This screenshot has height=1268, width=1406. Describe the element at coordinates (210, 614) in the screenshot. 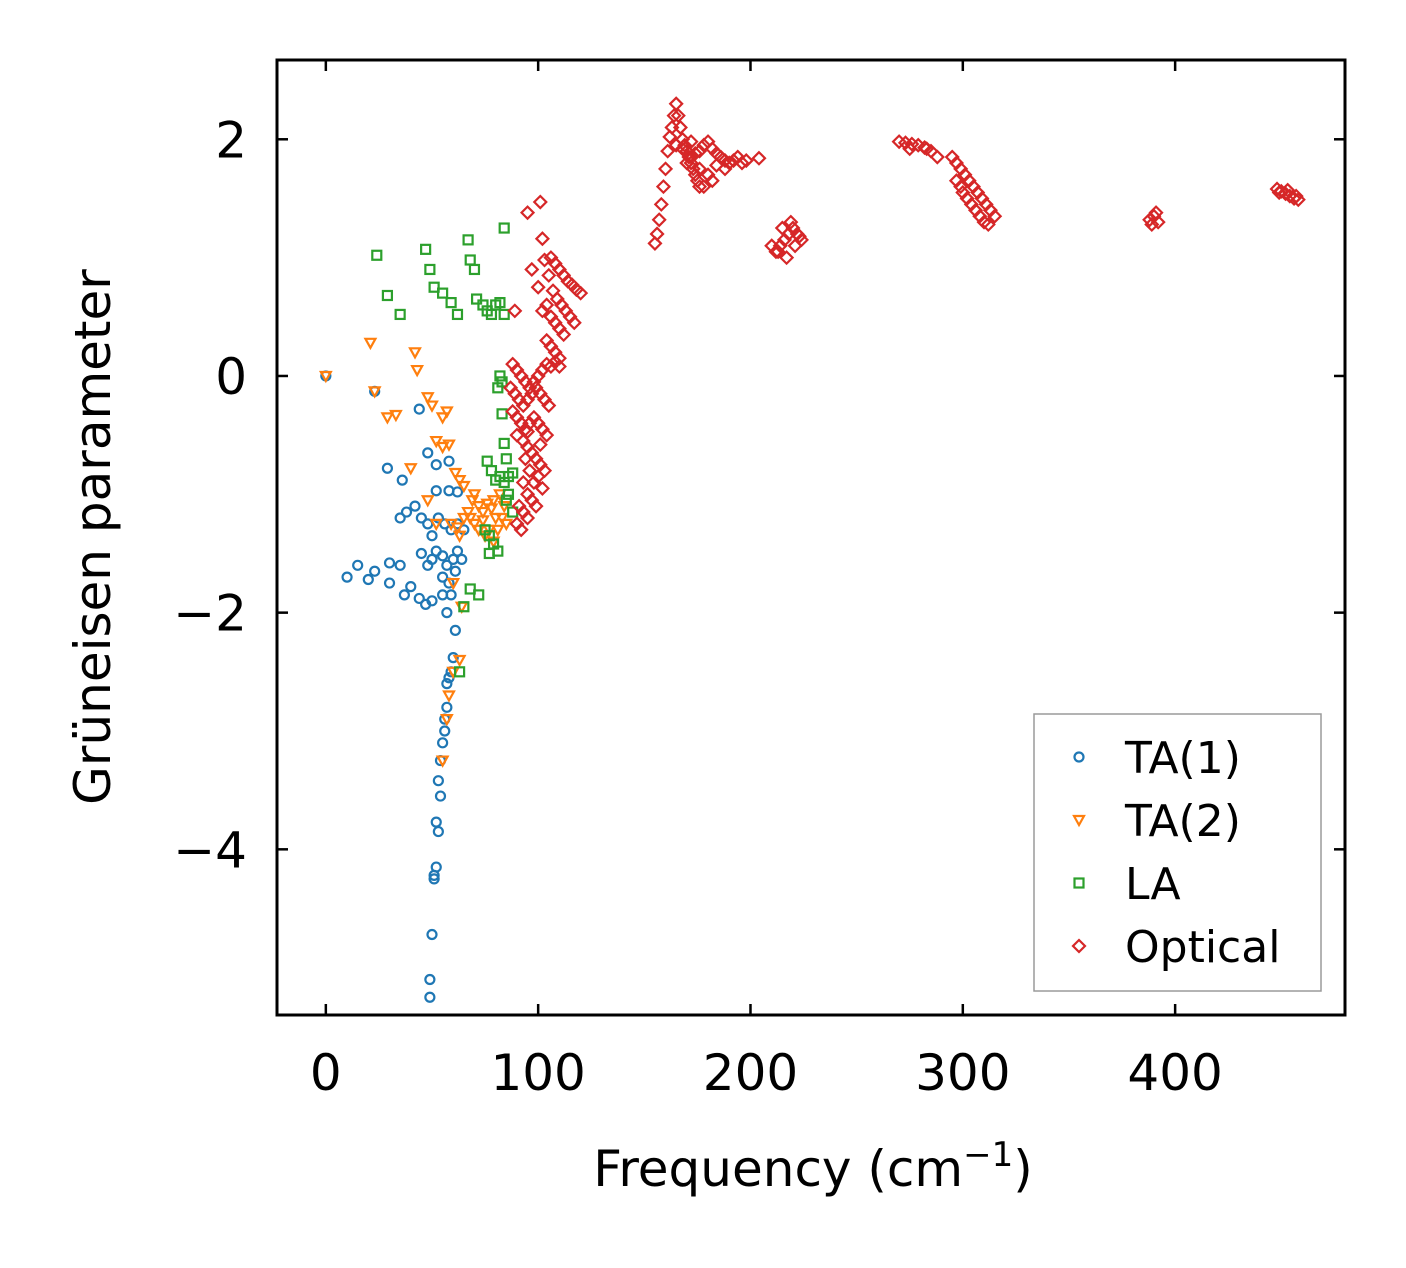

I see `y-tick-label: −2` at that location.